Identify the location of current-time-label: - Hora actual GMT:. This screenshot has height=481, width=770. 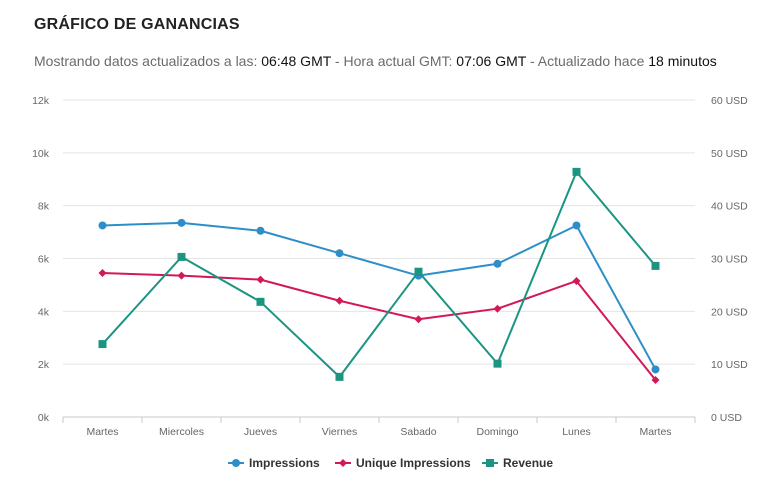
(393, 61).